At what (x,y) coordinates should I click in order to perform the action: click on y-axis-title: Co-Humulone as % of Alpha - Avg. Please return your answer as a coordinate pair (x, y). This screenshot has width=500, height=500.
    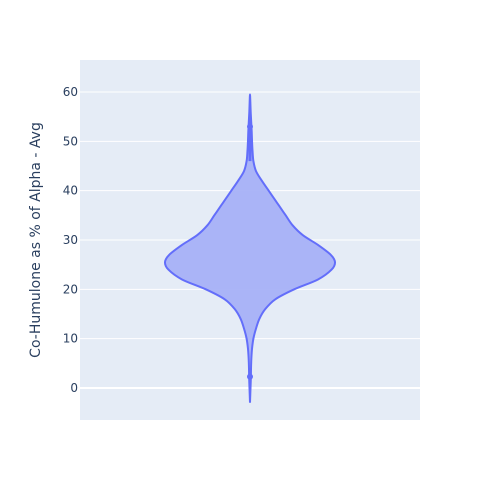
    Looking at the image, I should click on (36, 240).